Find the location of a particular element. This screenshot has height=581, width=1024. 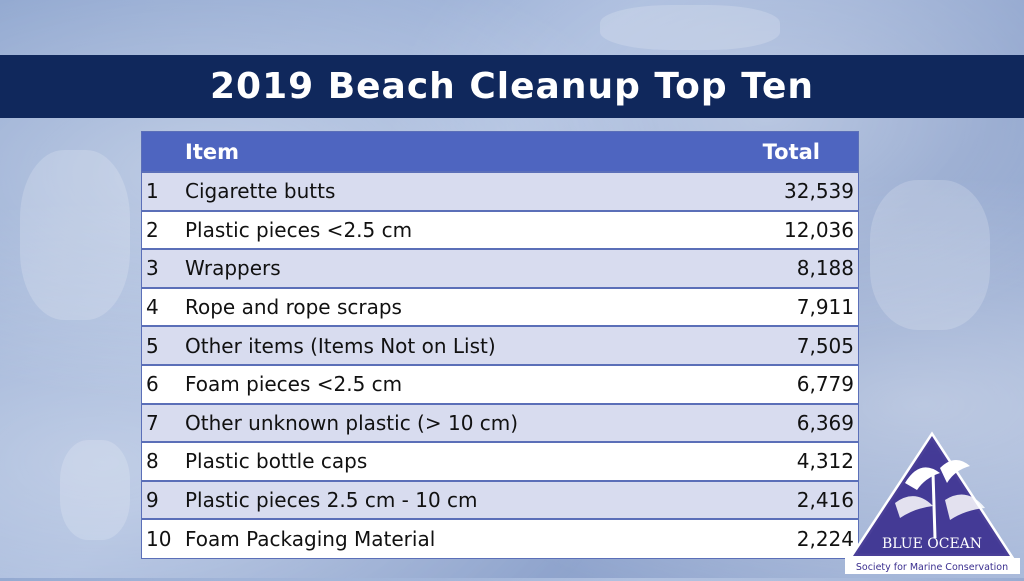

row-total: 12,036 is located at coordinates (819, 229).